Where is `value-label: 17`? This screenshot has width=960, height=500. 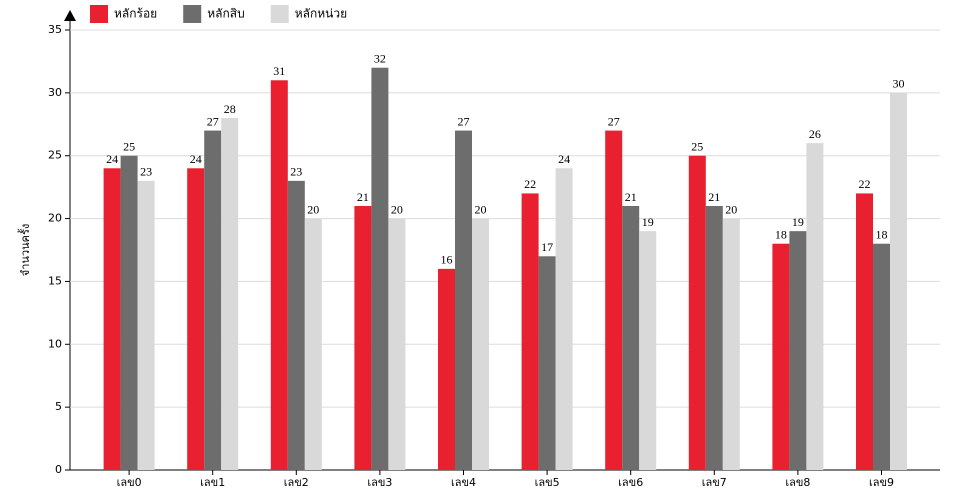
value-label: 17 is located at coordinates (547, 247).